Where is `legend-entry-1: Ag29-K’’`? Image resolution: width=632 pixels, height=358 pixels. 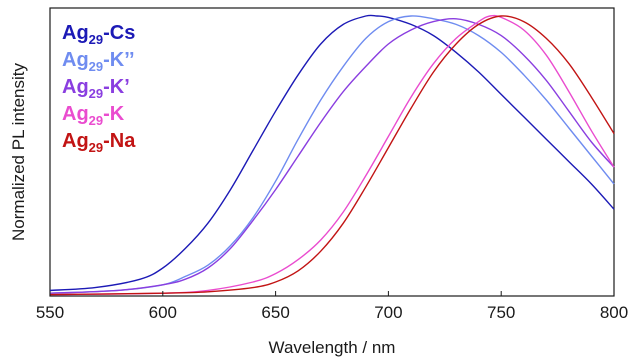
legend-entry-1: Ag29-K’’ is located at coordinates (98, 61).